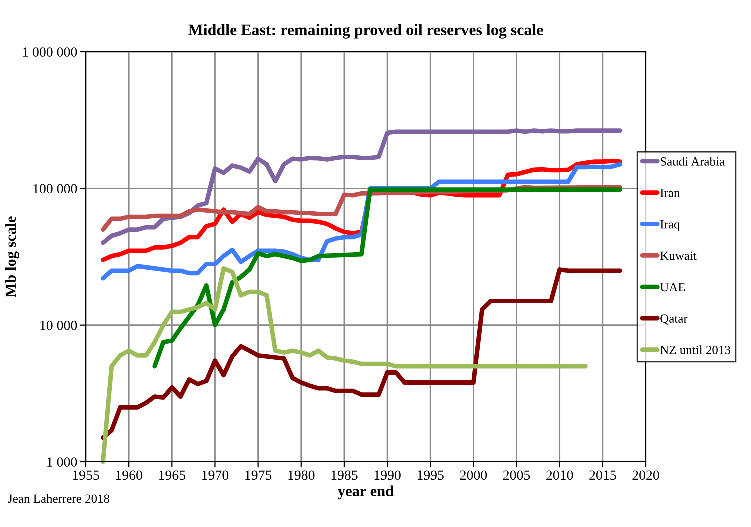 The height and width of the screenshot is (527, 751). Describe the element at coordinates (673, 287) in the screenshot. I see `legend-label: UAE` at that location.